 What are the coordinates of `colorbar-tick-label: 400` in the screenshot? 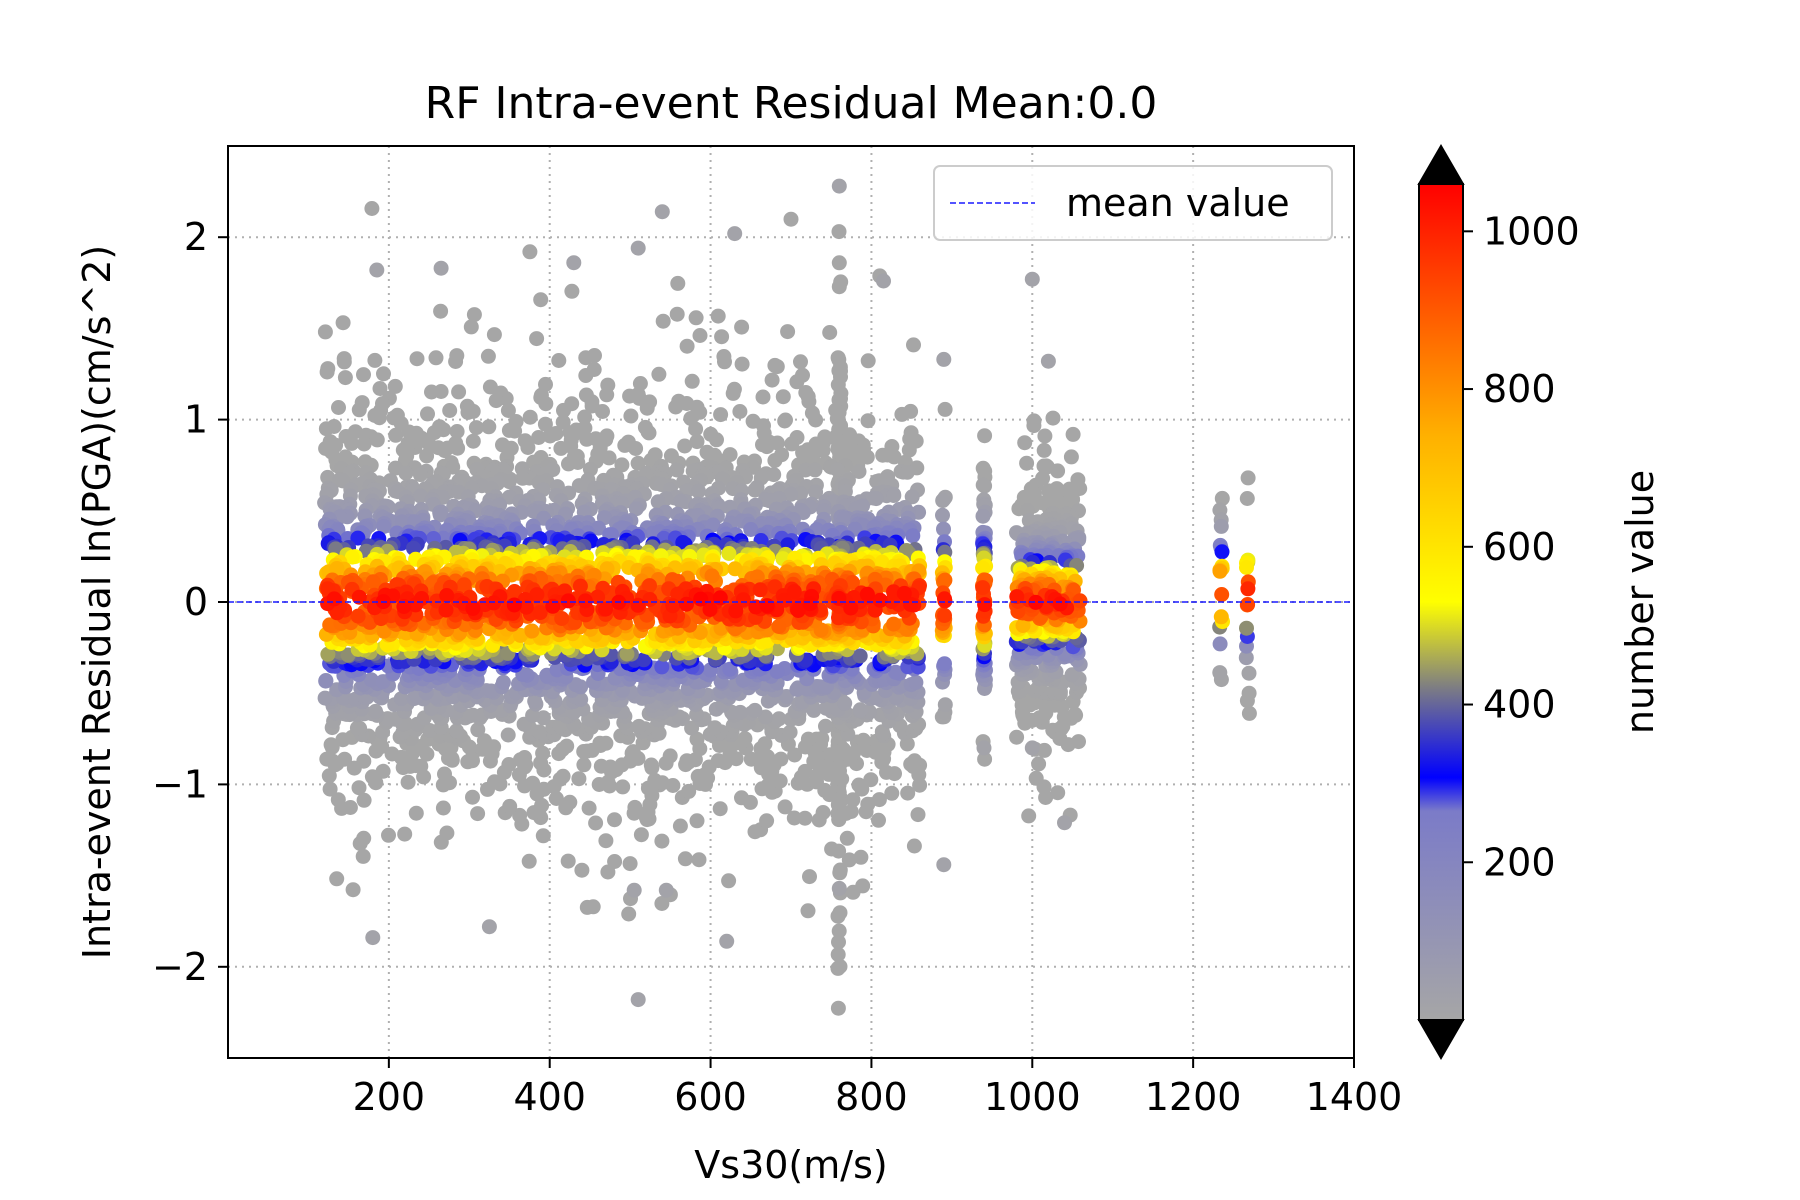 It's located at (1519, 705).